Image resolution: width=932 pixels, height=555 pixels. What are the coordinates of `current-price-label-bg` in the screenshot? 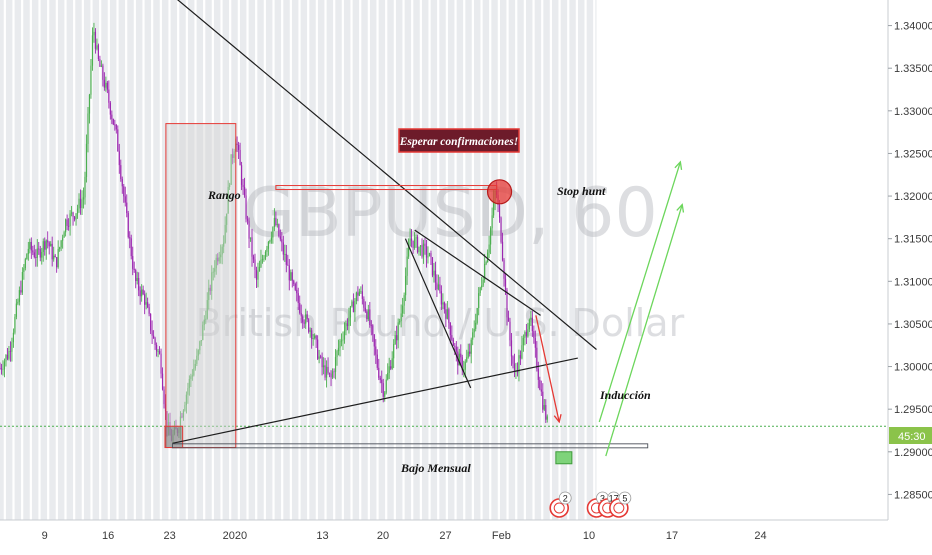 It's located at (910, 435).